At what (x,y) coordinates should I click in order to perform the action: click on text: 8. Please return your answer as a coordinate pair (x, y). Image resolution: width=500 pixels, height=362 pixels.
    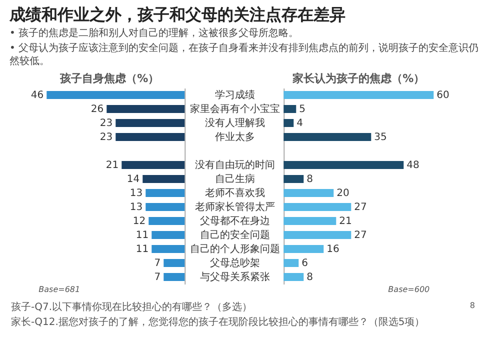
    Looking at the image, I should click on (472, 305).